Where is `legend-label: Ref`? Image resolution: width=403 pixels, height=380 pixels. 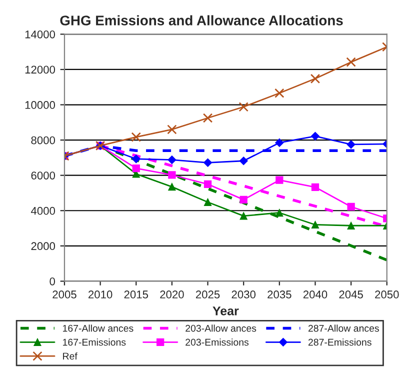 legend-label: Ref is located at coordinates (70, 356).